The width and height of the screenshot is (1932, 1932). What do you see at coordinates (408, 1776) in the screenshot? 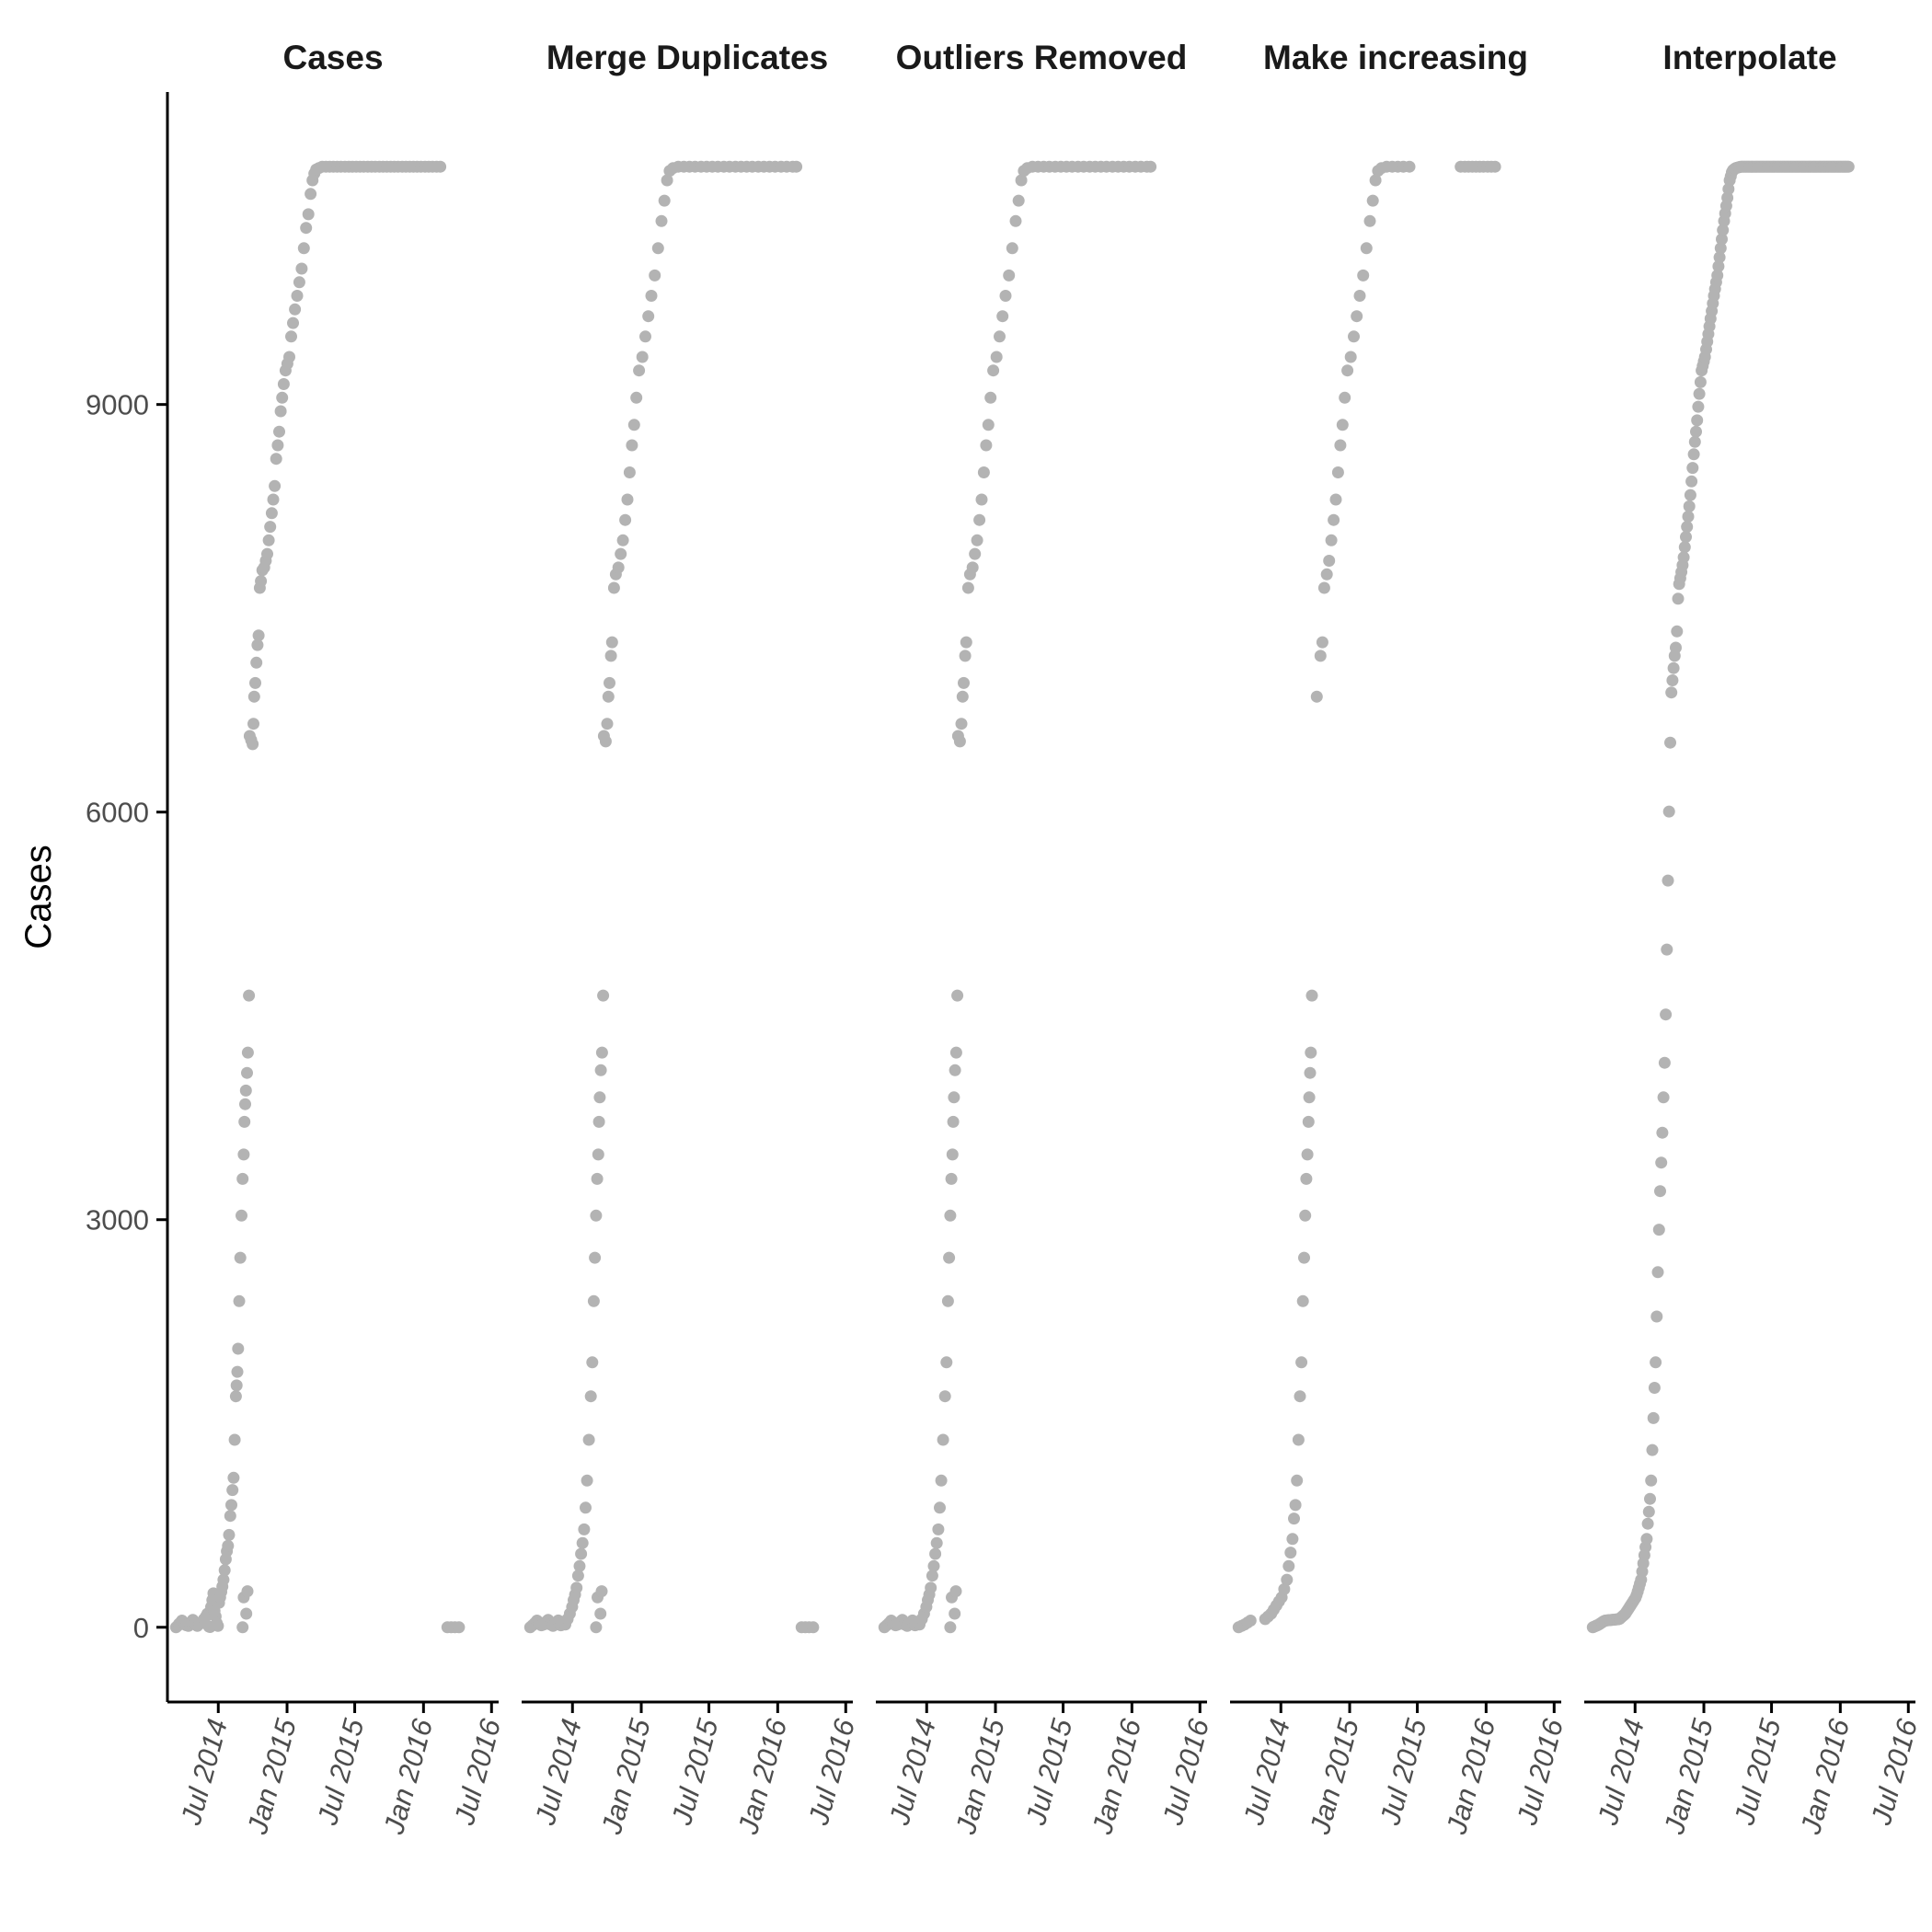
I see `x-tick-label: Jan 2016` at bounding box center [408, 1776].